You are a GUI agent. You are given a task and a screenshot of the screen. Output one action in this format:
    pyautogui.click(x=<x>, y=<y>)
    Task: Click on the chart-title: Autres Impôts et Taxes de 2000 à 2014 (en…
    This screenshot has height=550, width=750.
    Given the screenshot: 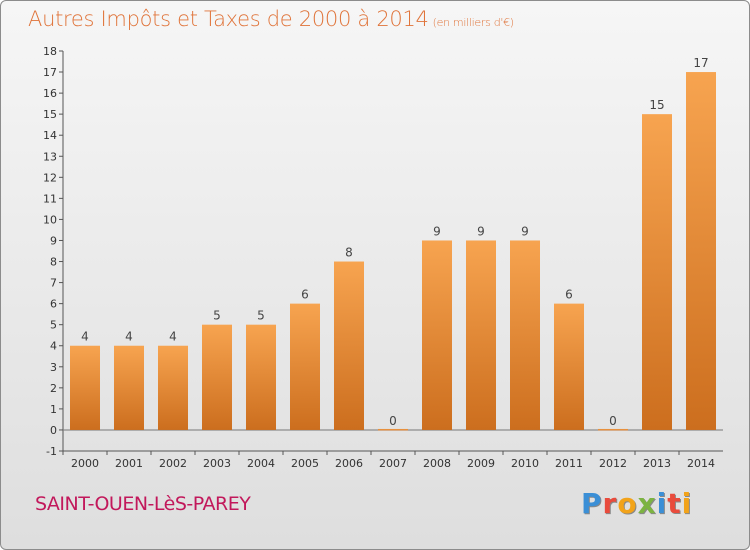 What is the action you would take?
    pyautogui.click(x=271, y=19)
    